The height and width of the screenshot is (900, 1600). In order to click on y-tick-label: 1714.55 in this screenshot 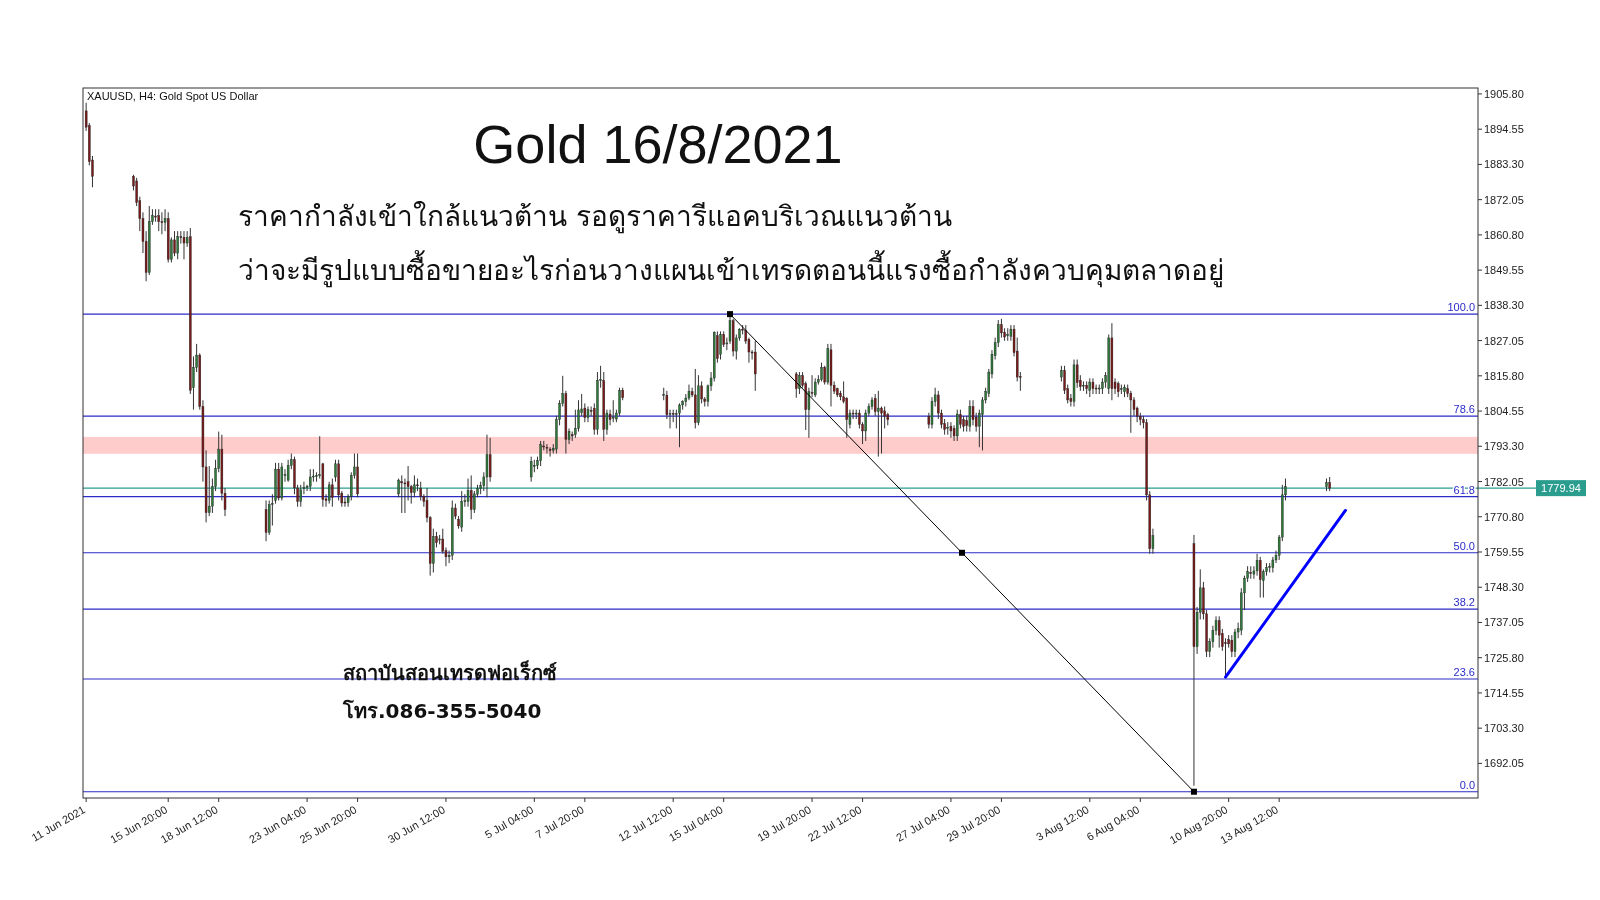, I will do `click(1504, 692)`.